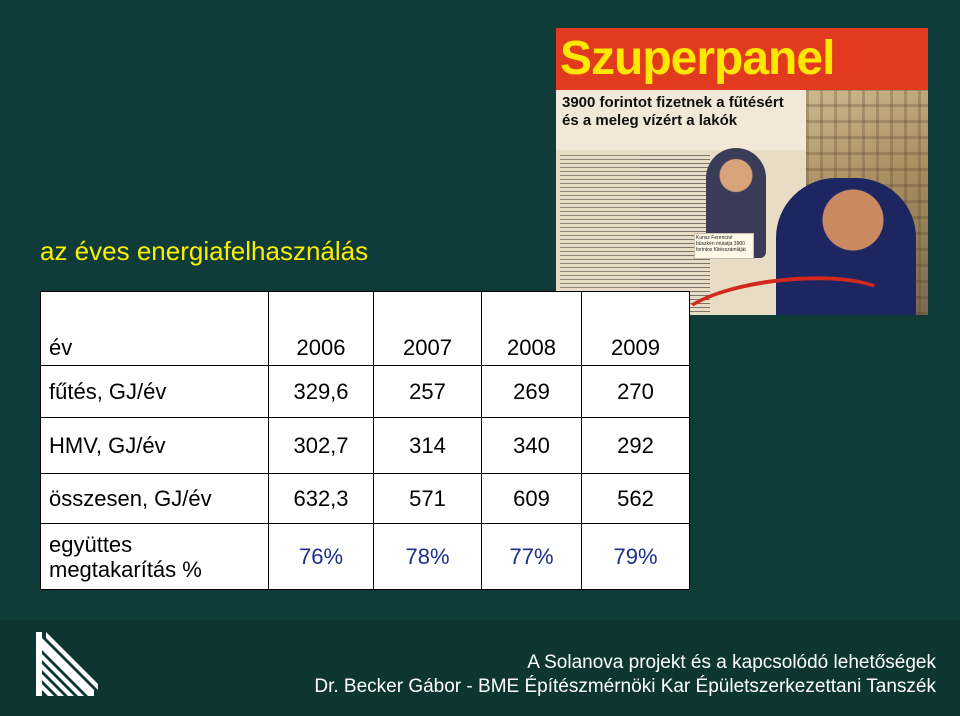  What do you see at coordinates (531, 445) in the screenshot?
I see `table-cell: 340` at bounding box center [531, 445].